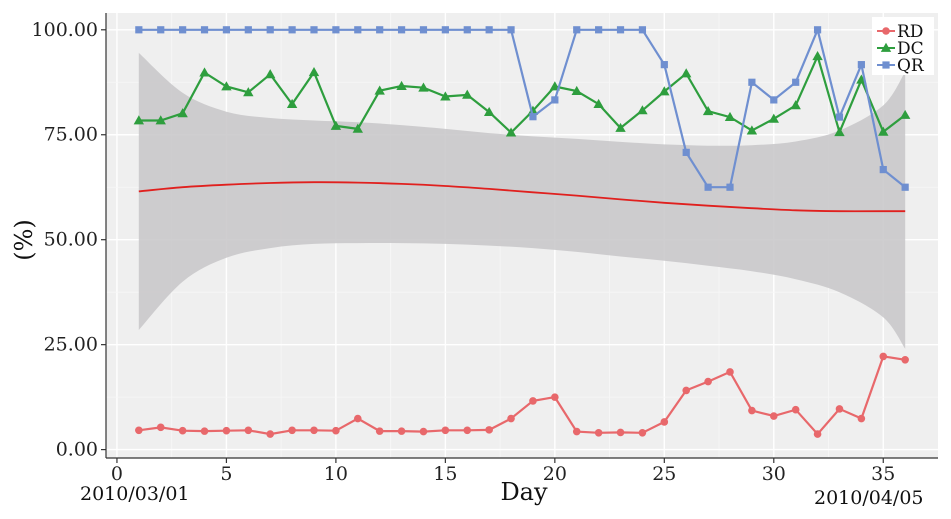 The image size is (951, 519). Describe the element at coordinates (886, 31) in the screenshot. I see `legend-key-marker-rd` at that location.